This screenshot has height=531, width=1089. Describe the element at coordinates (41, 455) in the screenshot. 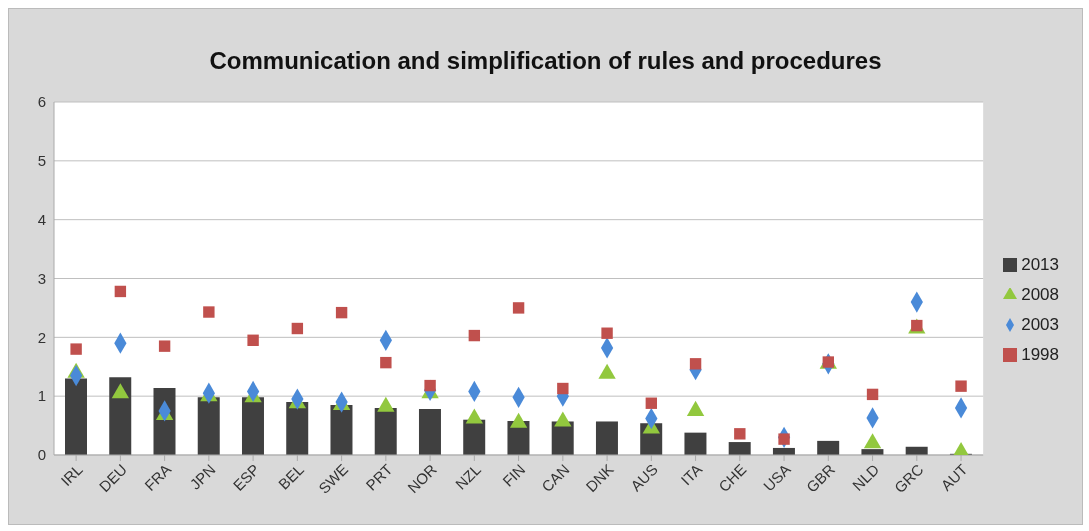

I see `y-tick-label: 0` at that location.